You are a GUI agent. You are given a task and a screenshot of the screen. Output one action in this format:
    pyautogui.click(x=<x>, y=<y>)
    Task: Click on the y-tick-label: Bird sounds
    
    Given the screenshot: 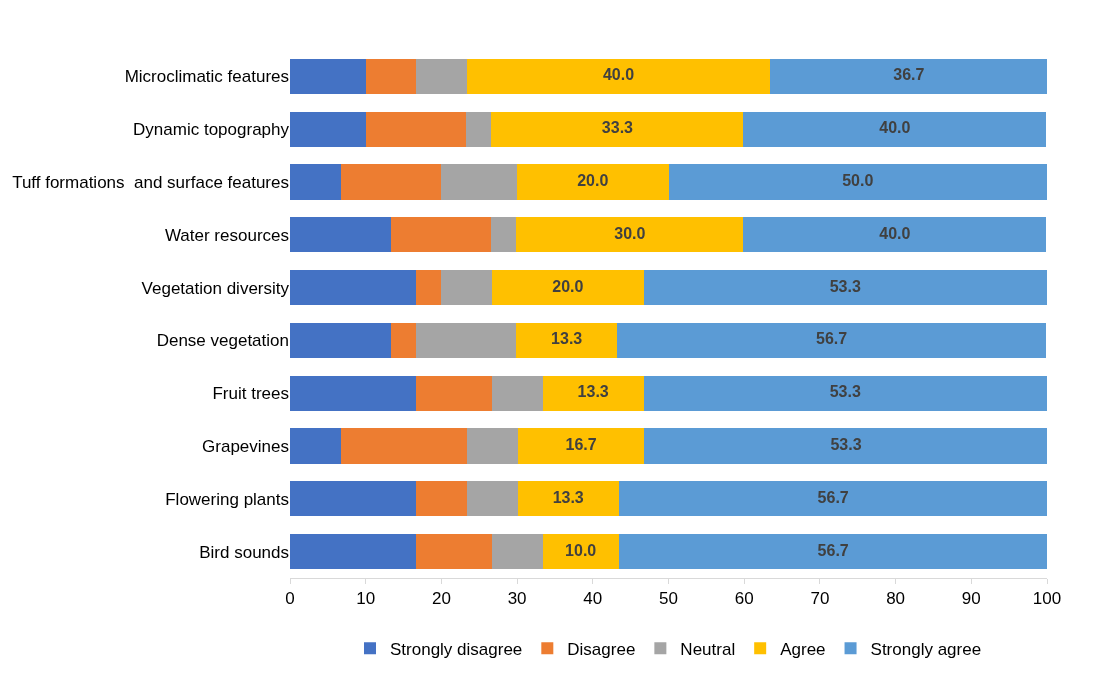 What is the action you would take?
    pyautogui.click(x=244, y=552)
    